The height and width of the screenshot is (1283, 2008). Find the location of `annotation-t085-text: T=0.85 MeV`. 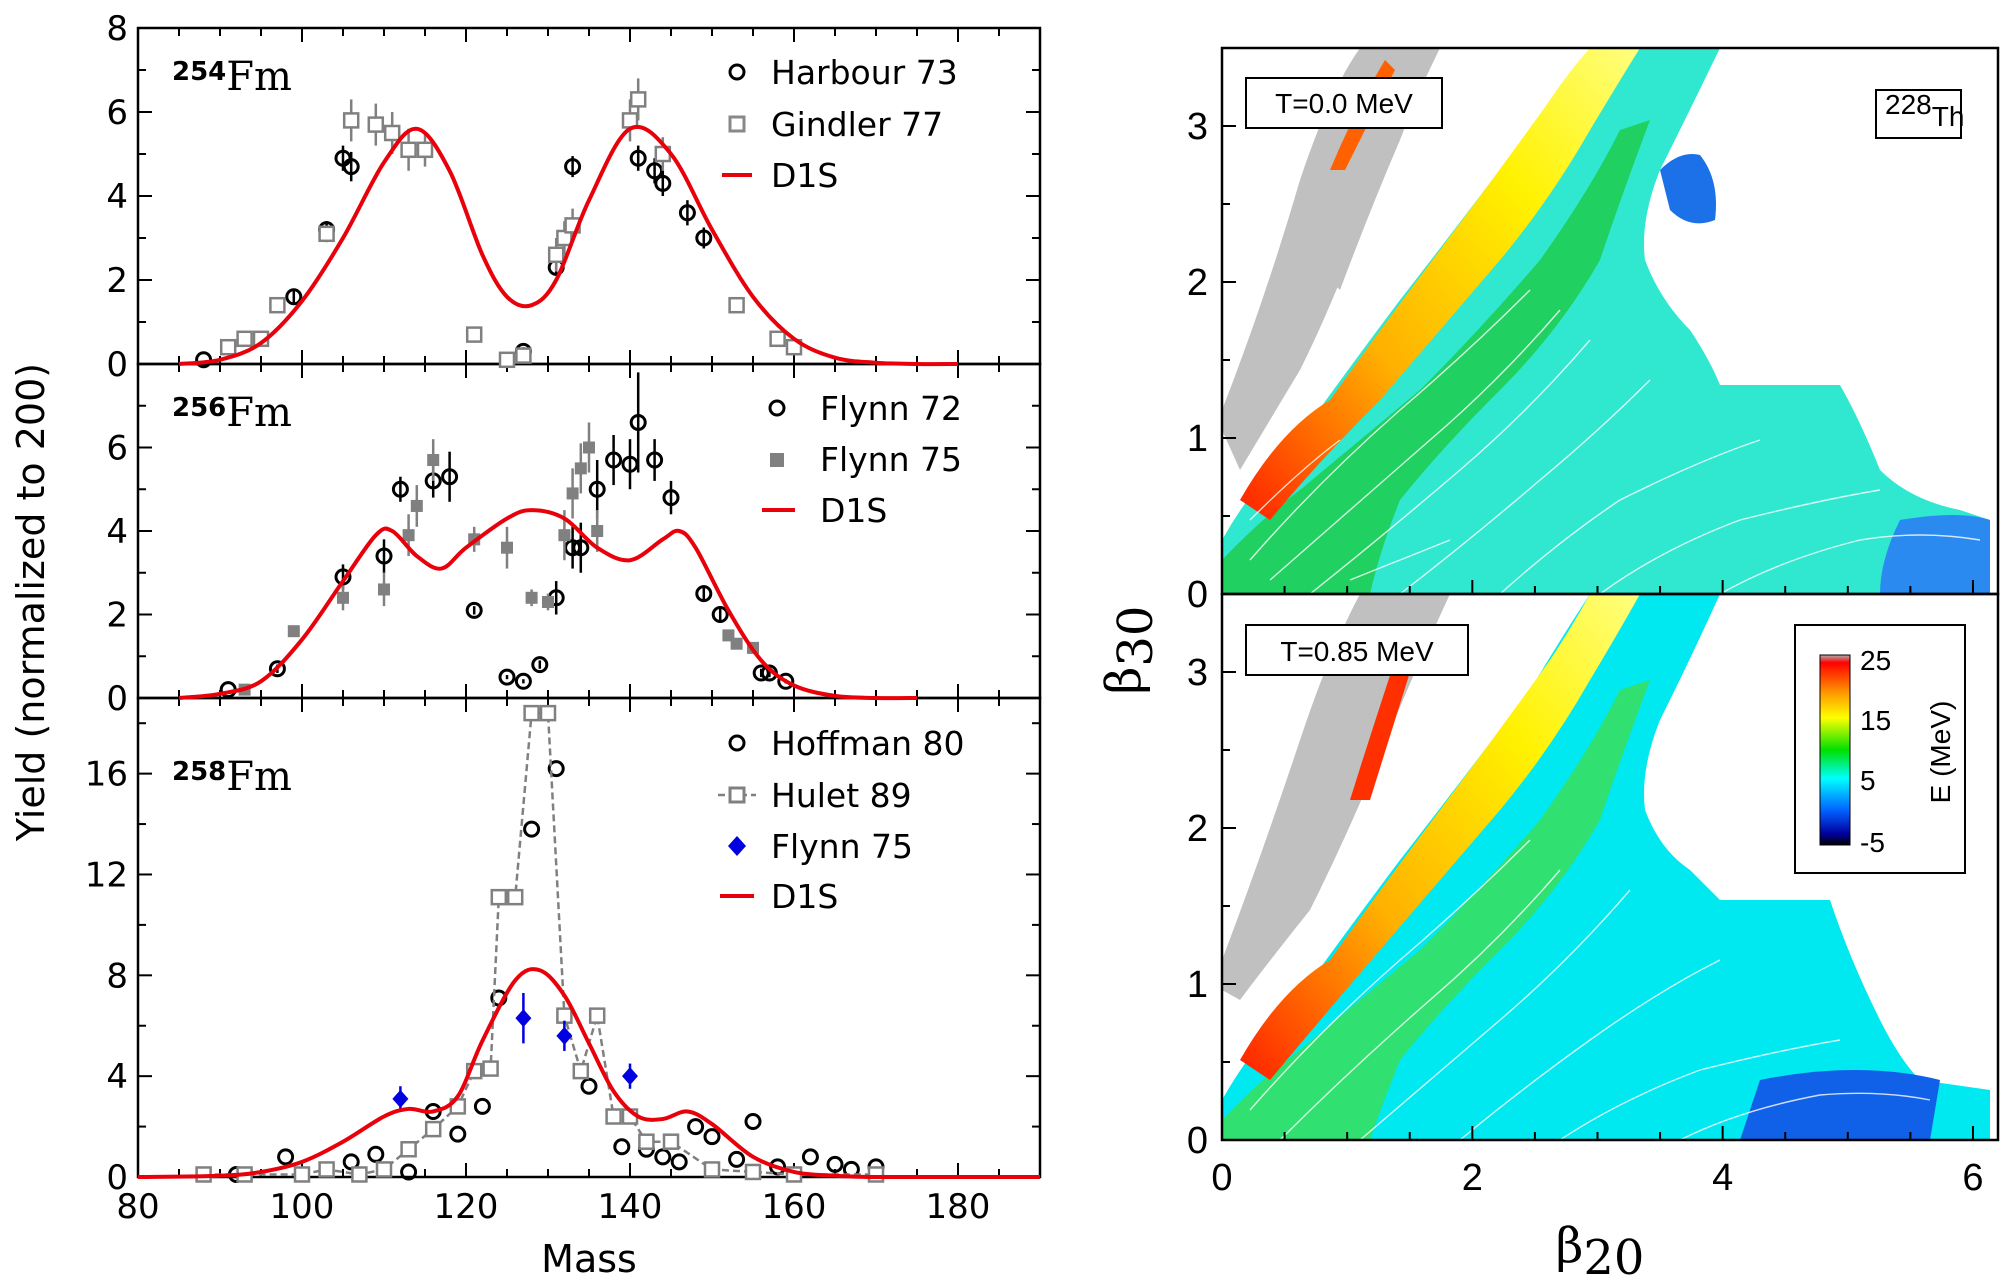

annotation-t085-text: T=0.85 MeV is located at coordinates (1357, 651).